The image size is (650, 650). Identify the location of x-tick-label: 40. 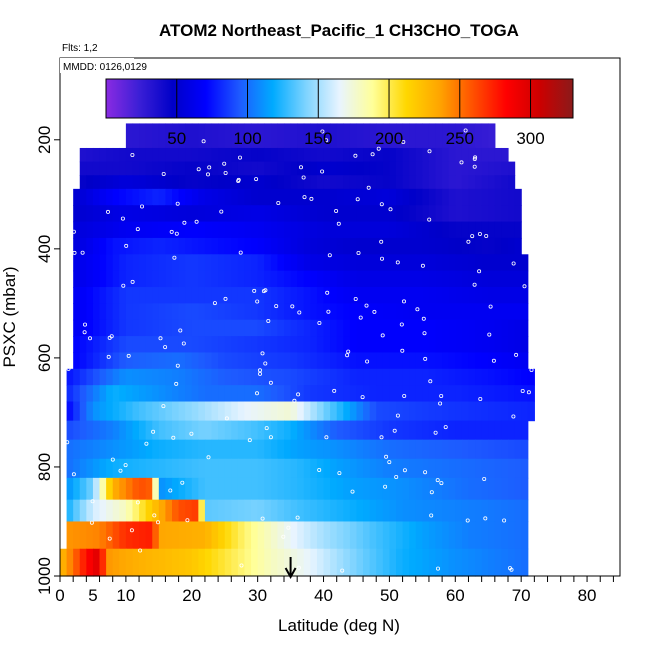
(323, 595).